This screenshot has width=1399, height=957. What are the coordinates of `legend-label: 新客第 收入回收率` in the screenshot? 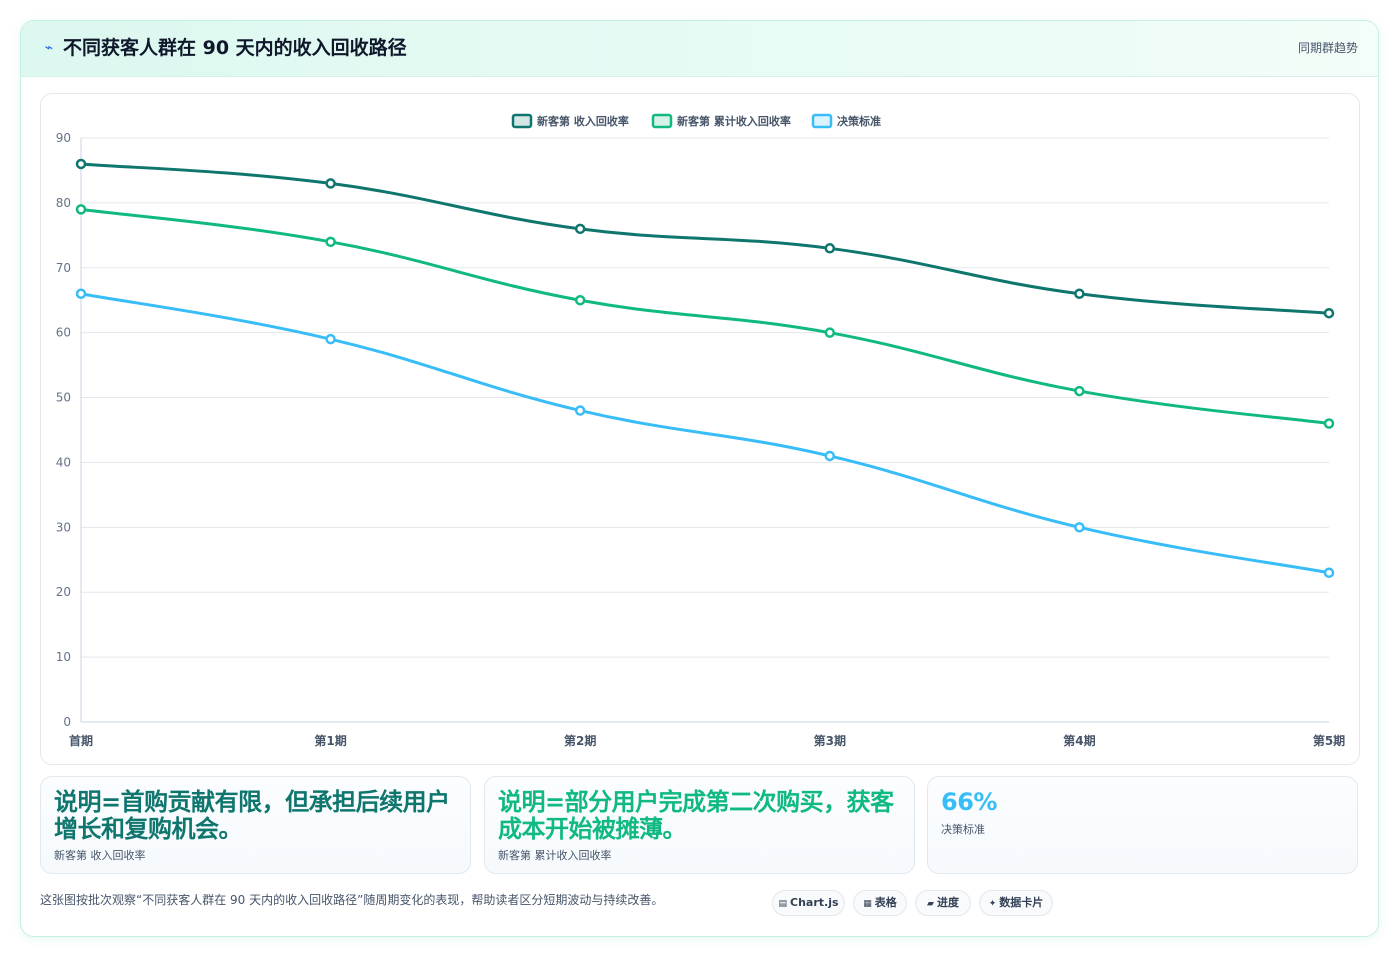 It's located at (583, 121).